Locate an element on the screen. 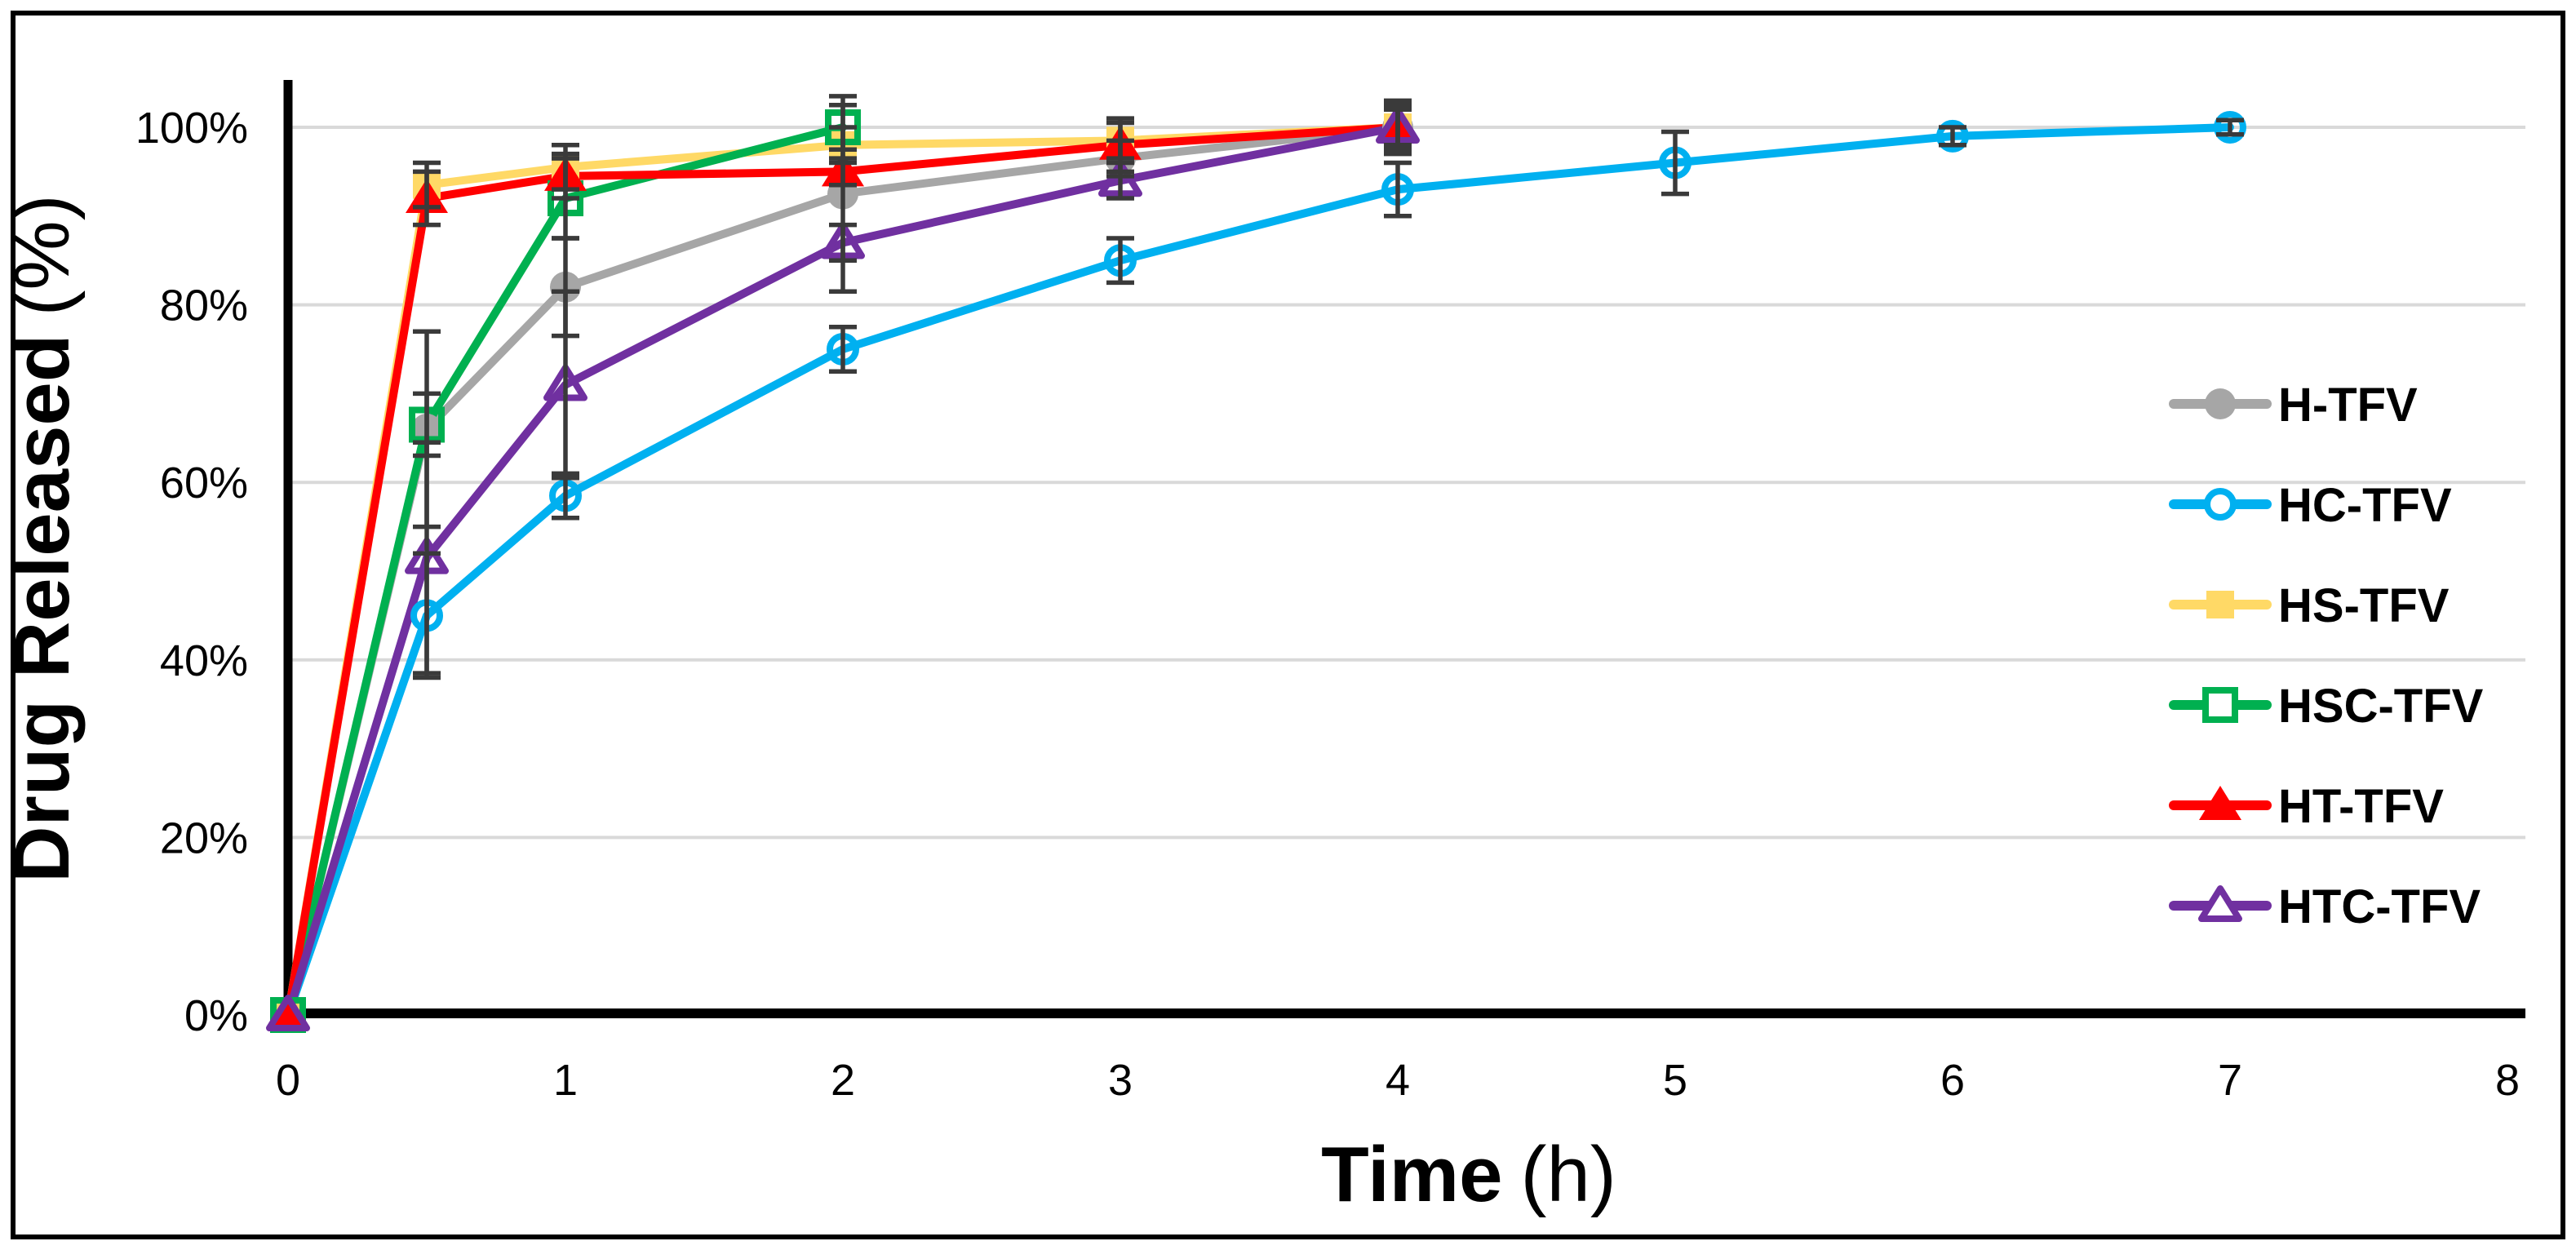 Image resolution: width=2576 pixels, height=1250 pixels. y-tick-label-40: 40% is located at coordinates (204, 661).